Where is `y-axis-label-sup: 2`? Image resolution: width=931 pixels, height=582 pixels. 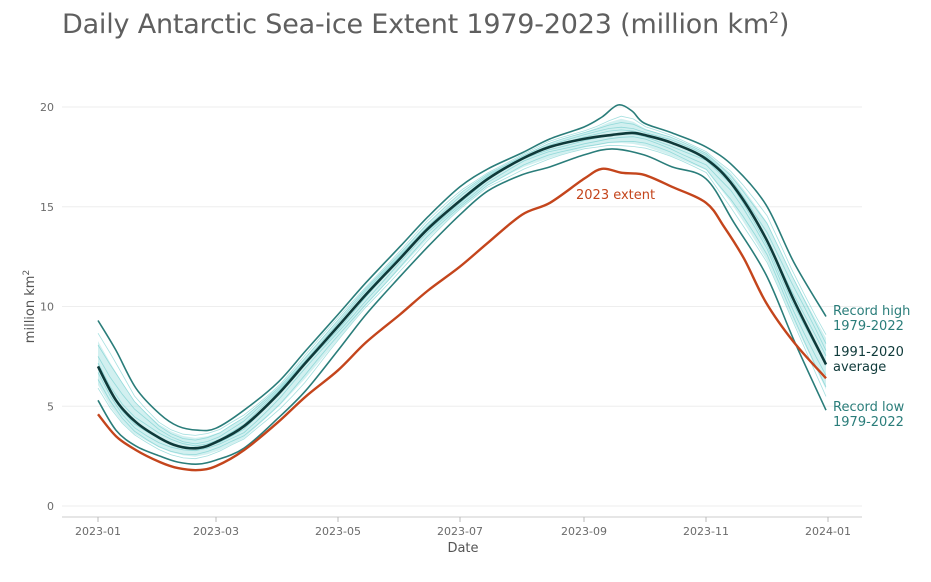
y-axis-label-sup: 2 is located at coordinates (27, 273).